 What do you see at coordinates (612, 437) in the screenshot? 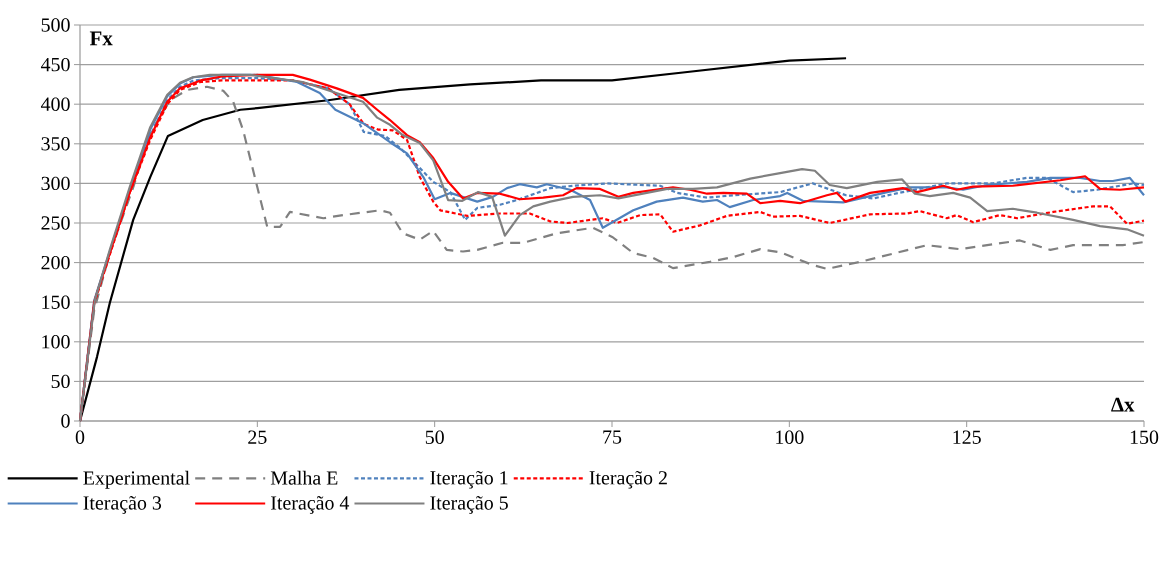
I see `x-tick-label: 75` at bounding box center [612, 437].